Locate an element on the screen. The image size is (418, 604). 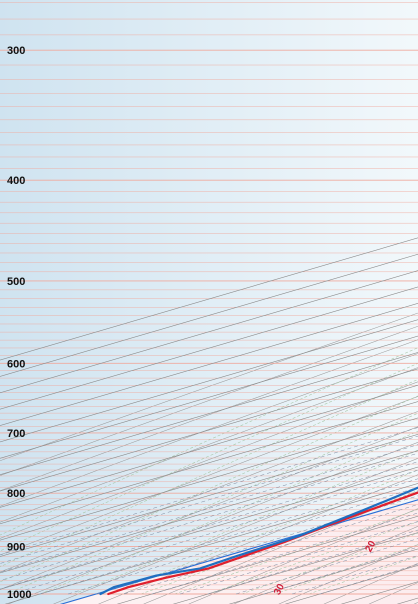
pressure-tick-label: 800 is located at coordinates (16, 494).